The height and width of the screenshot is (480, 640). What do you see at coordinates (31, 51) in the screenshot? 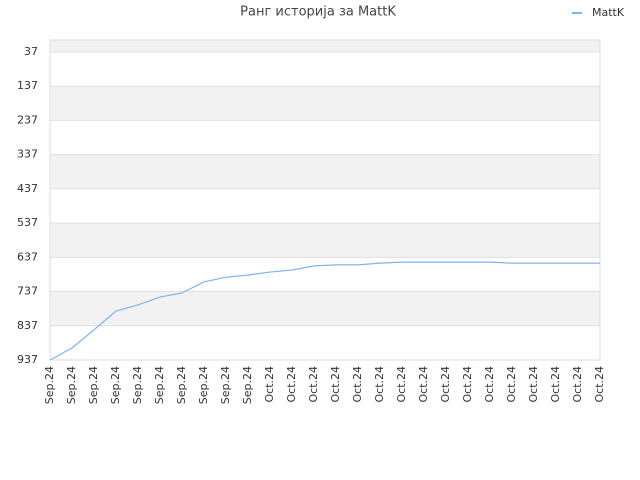
I see `y-tick-label: 37` at bounding box center [31, 51].